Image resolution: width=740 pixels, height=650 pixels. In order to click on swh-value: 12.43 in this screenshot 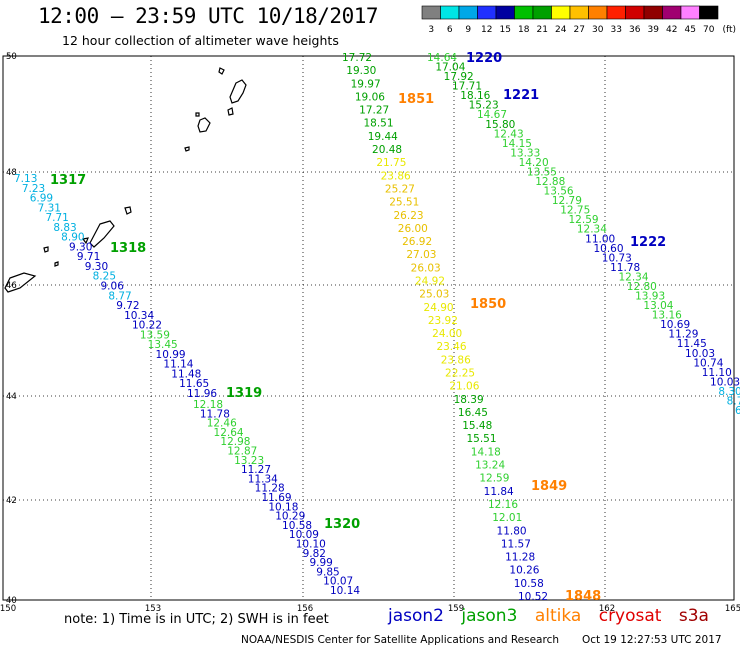, I will do `click(509, 134)`.